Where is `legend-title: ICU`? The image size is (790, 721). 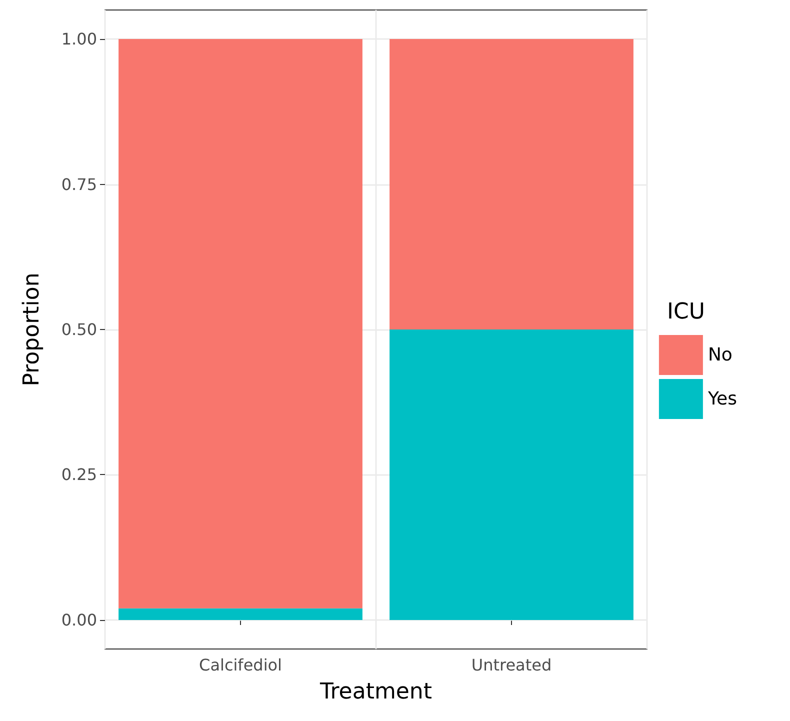
legend-title: ICU is located at coordinates (686, 312).